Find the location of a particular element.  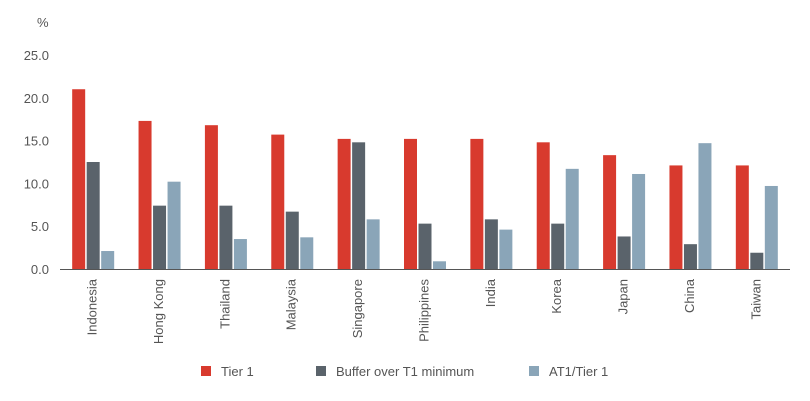

bar-buffer-over-t1-minimum-malaysia is located at coordinates (292, 240).